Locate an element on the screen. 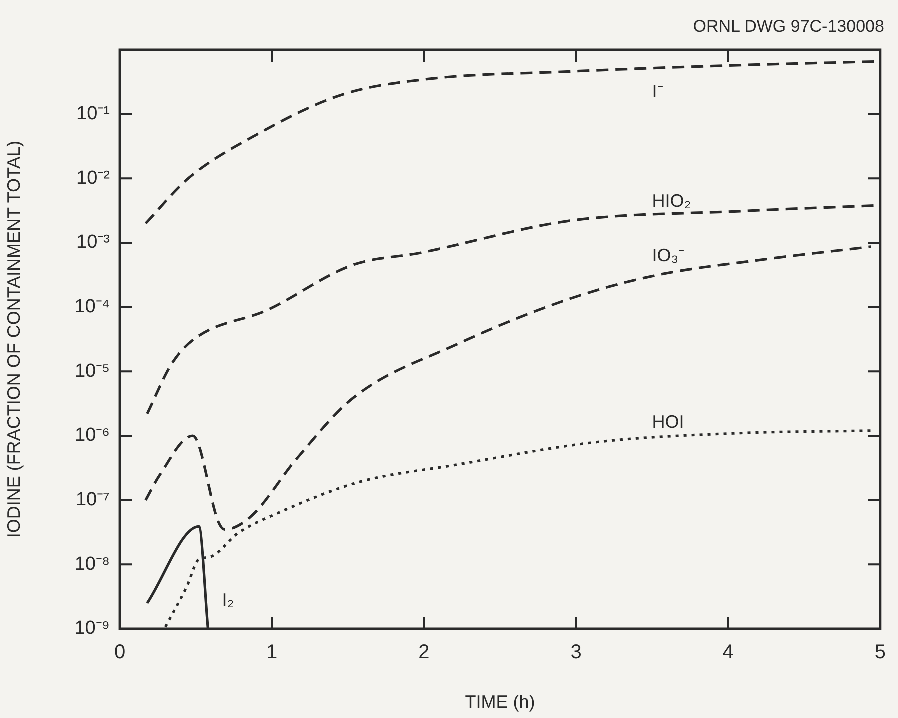  y-tick-label: 10⁻⁹ is located at coordinates (92, 629).